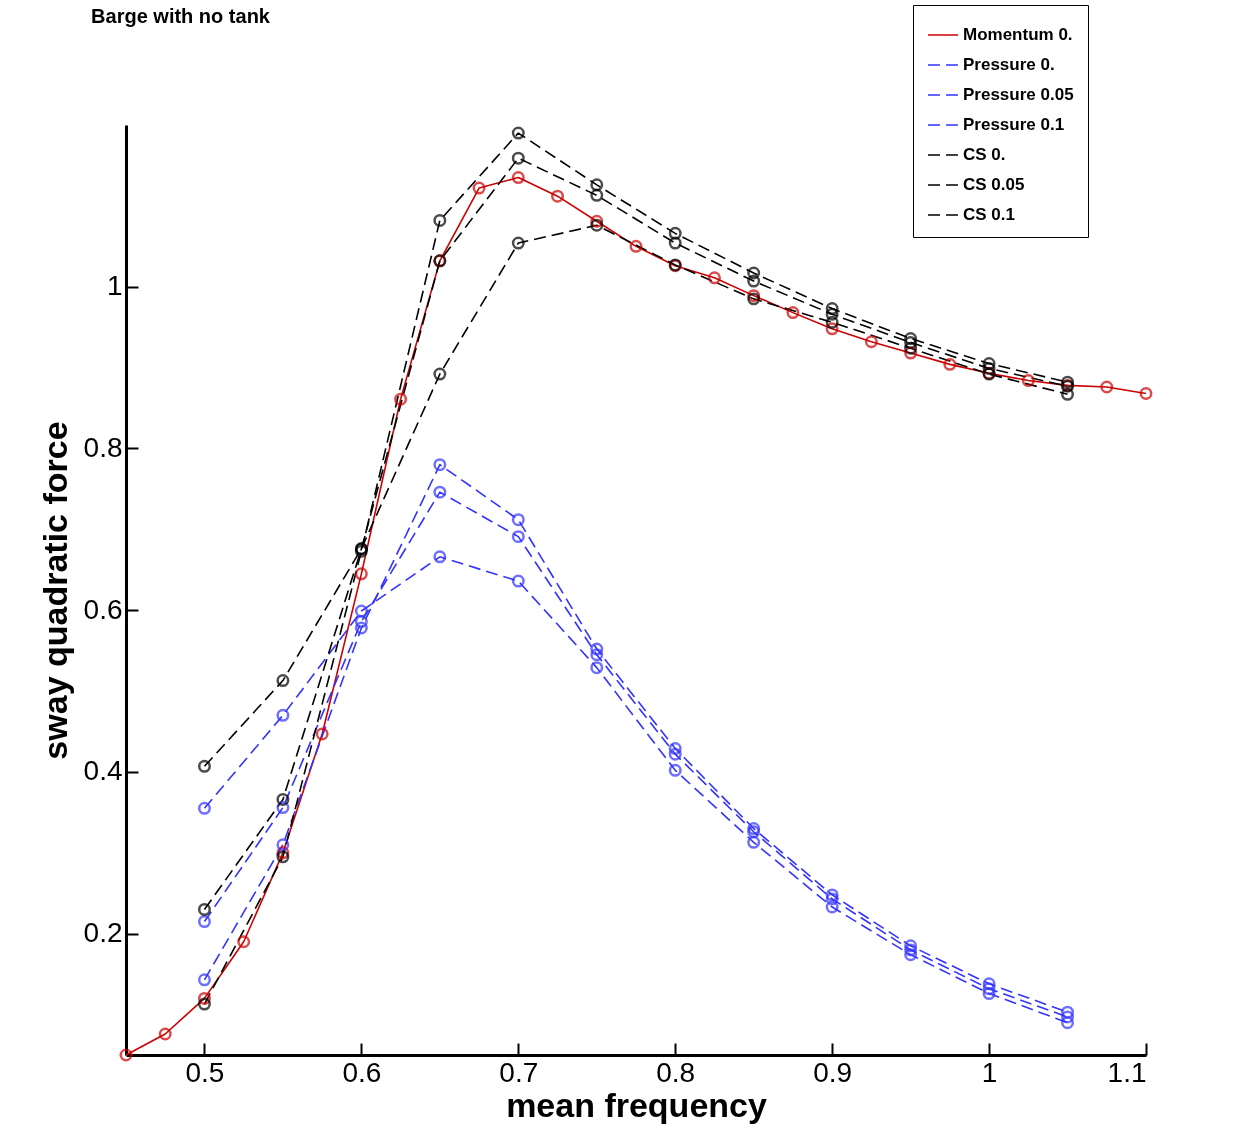  Describe the element at coordinates (833, 1072) in the screenshot. I see `x-tick-label: 0.9` at that location.